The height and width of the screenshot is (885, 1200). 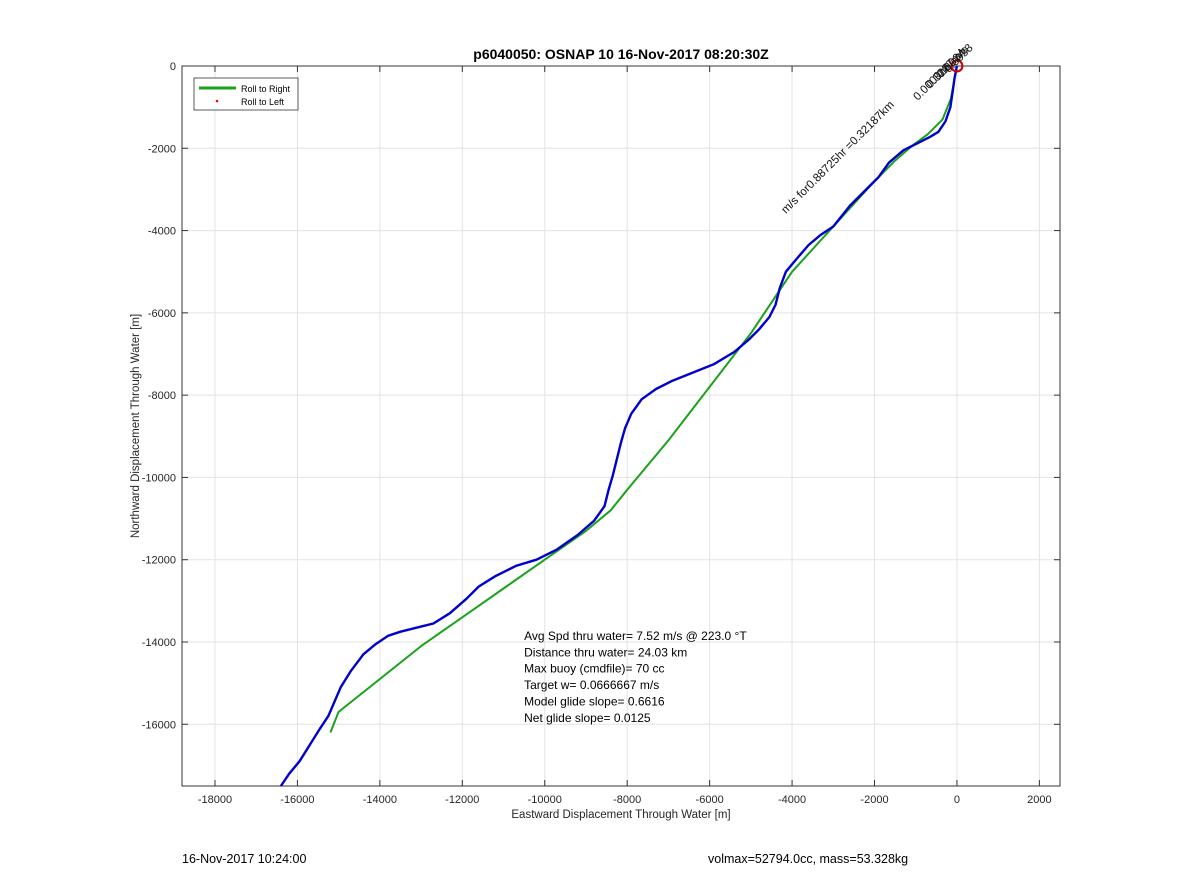 I want to click on legend-label-roll-left: Roll to Left, so click(x=263, y=102).